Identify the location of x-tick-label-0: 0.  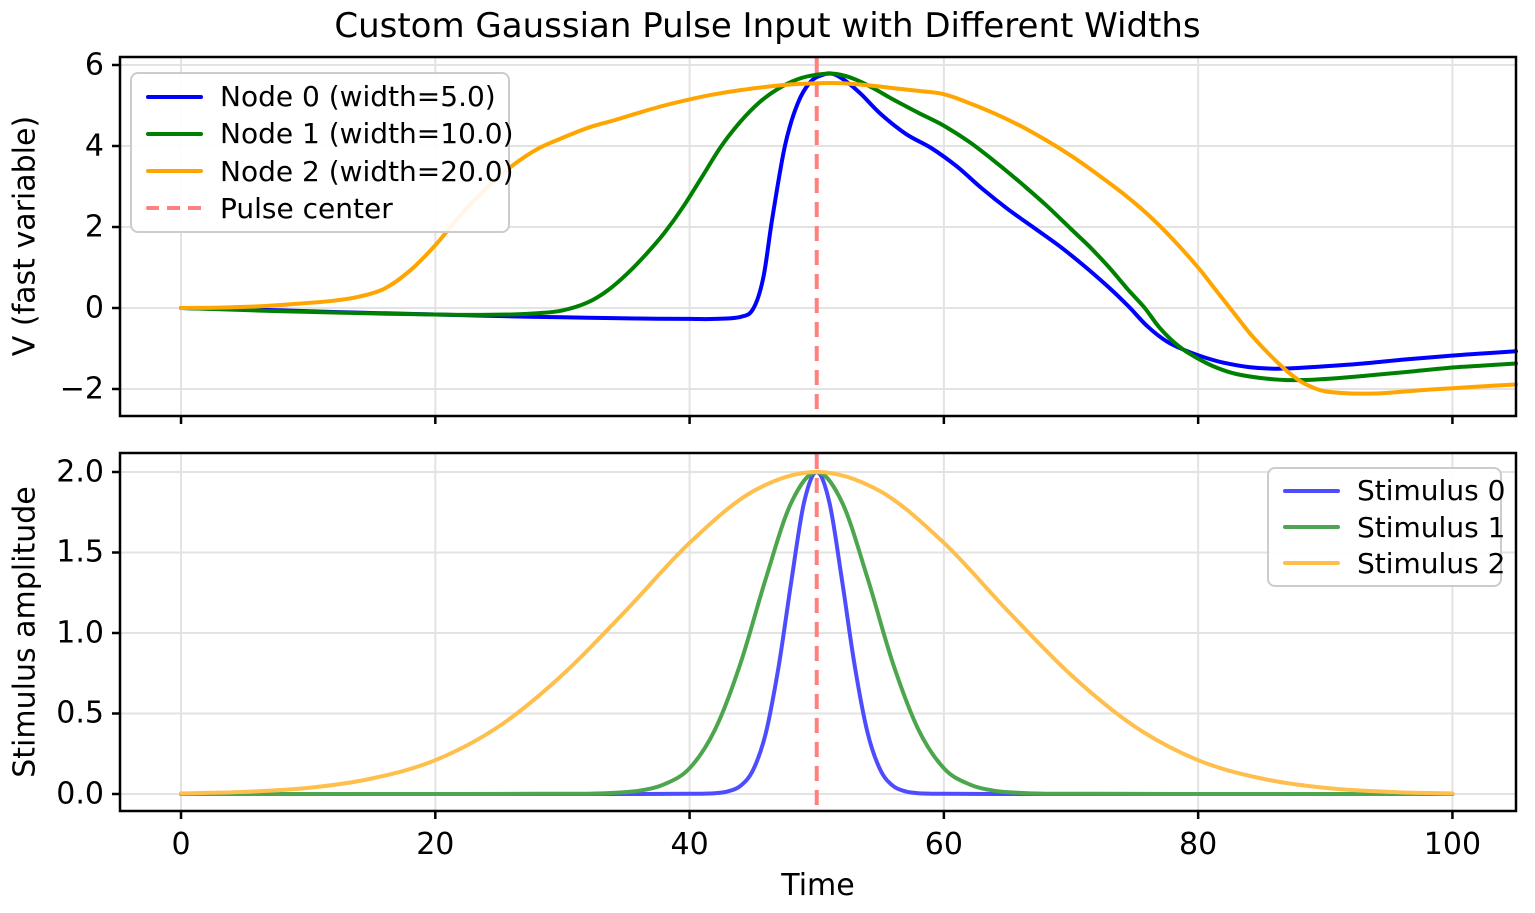
(181, 844).